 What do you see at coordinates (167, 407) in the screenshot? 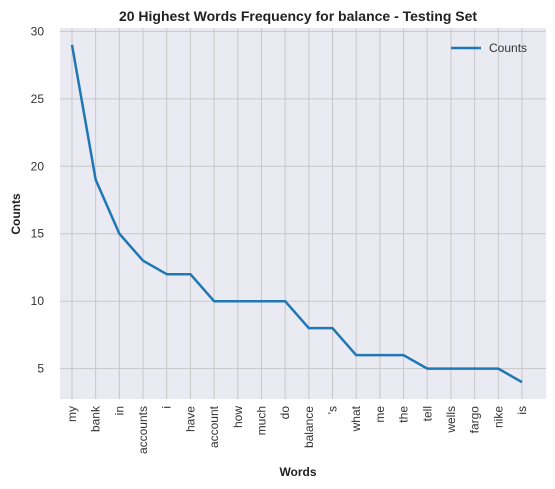
I see `x-tick-label: i` at bounding box center [167, 407].